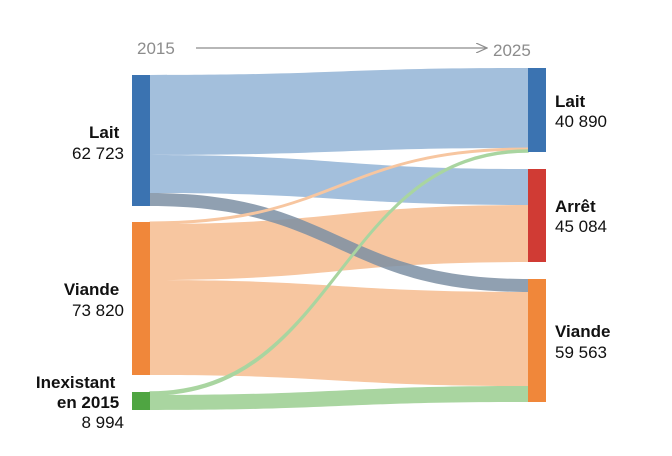 The image size is (672, 456). Describe the element at coordinates (98, 153) in the screenshot. I see `source-value-lait: 62 723` at that location.